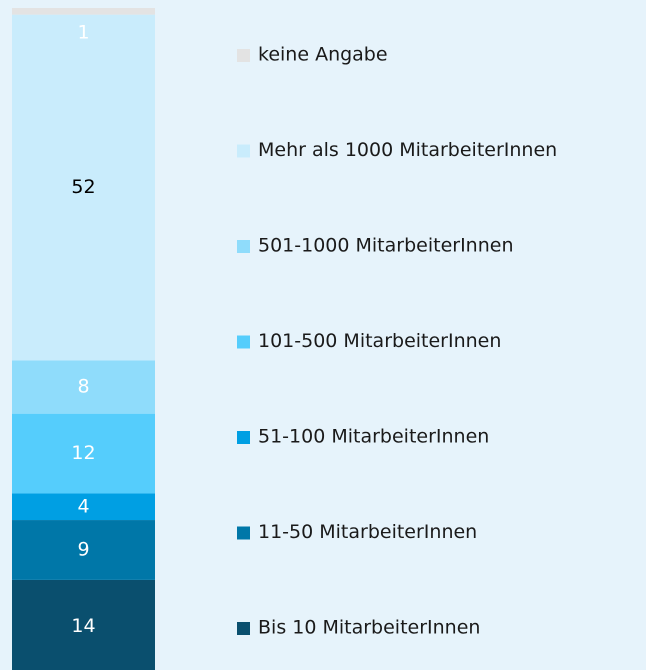 This screenshot has height=670, width=646. Describe the element at coordinates (373, 437) in the screenshot. I see `legend-label: 51-100 MitarbeiterInnen` at that location.